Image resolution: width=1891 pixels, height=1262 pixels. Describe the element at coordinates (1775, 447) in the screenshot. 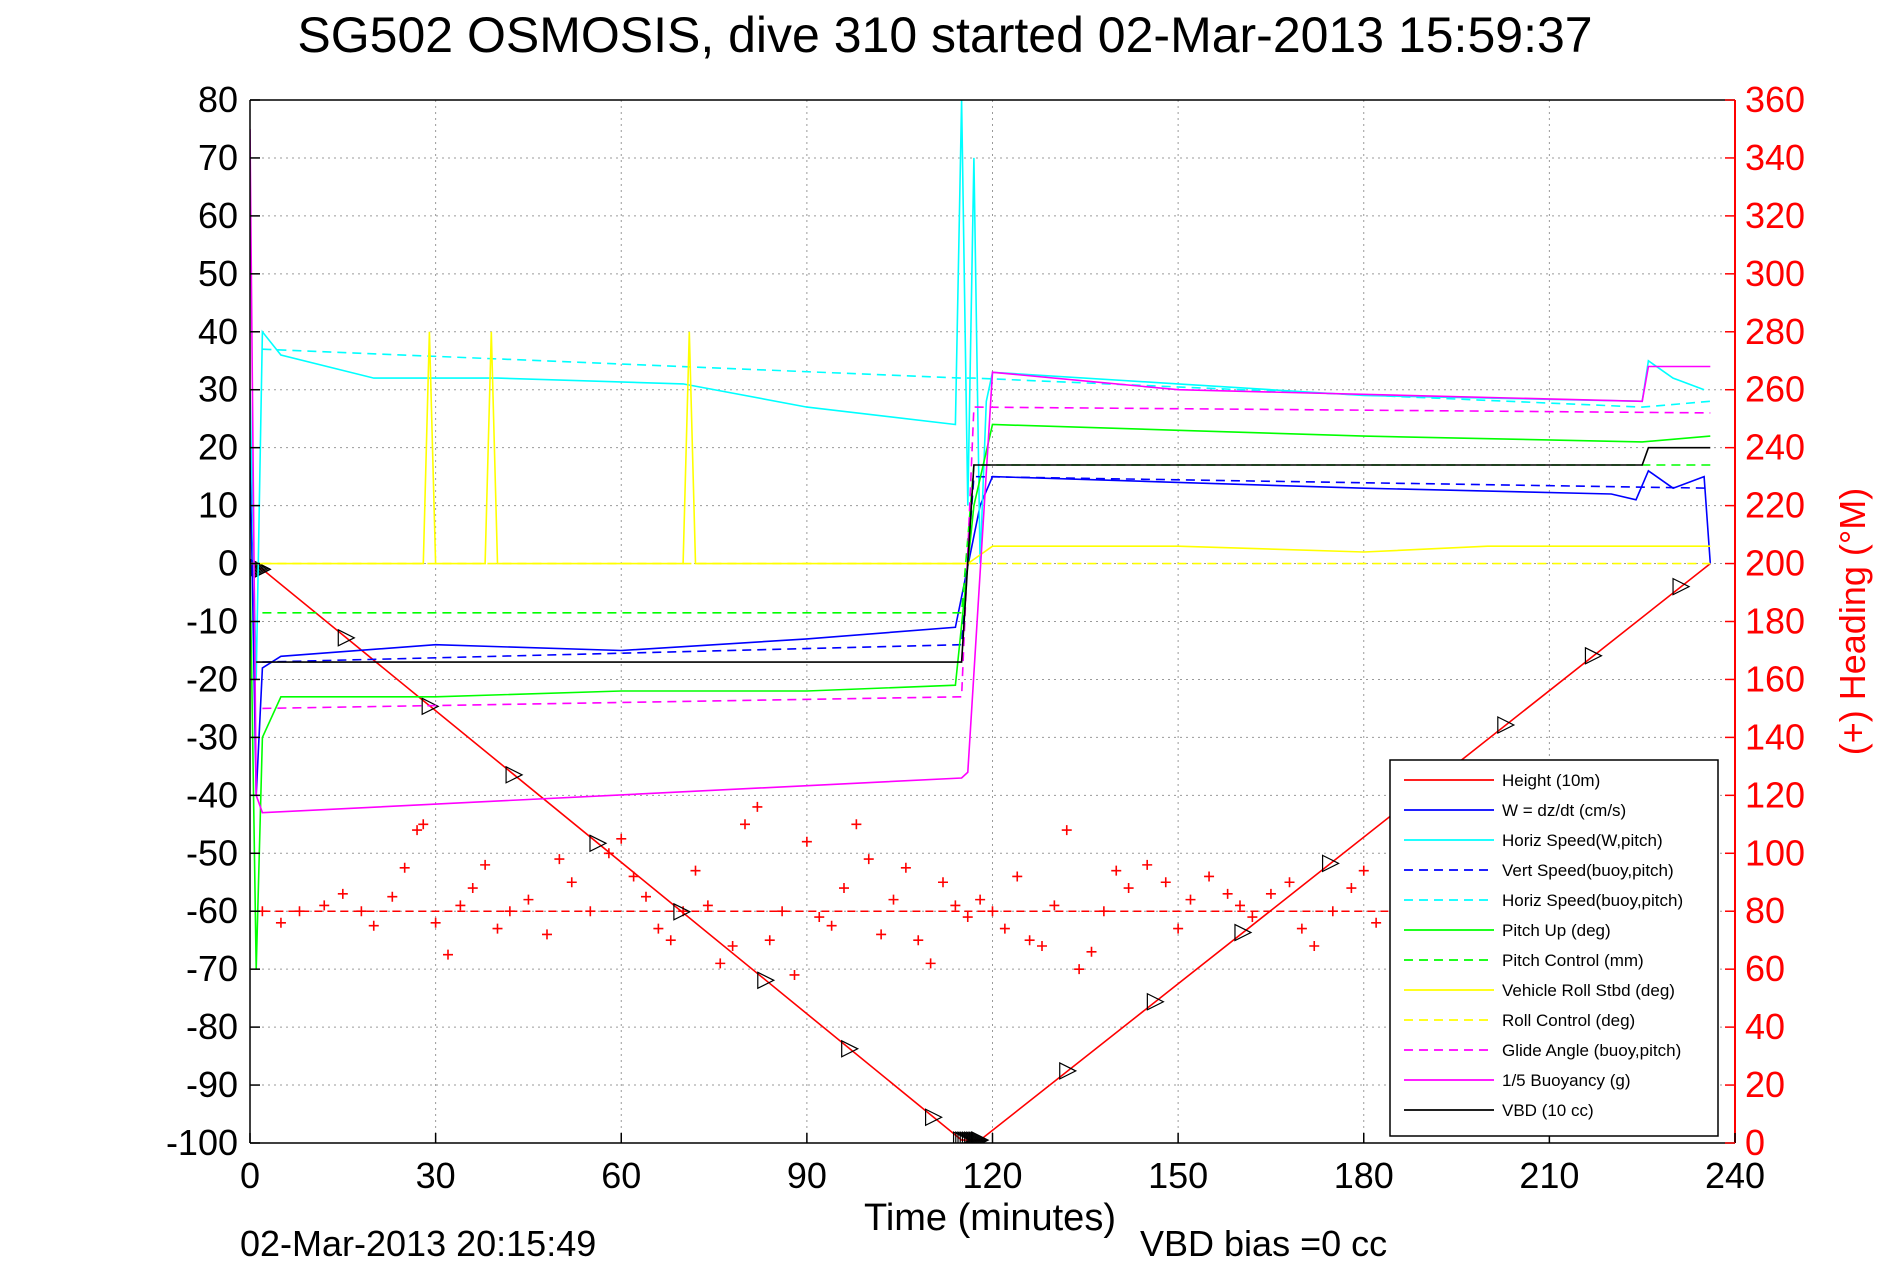

I see `y-tick-label-right: 240` at that location.